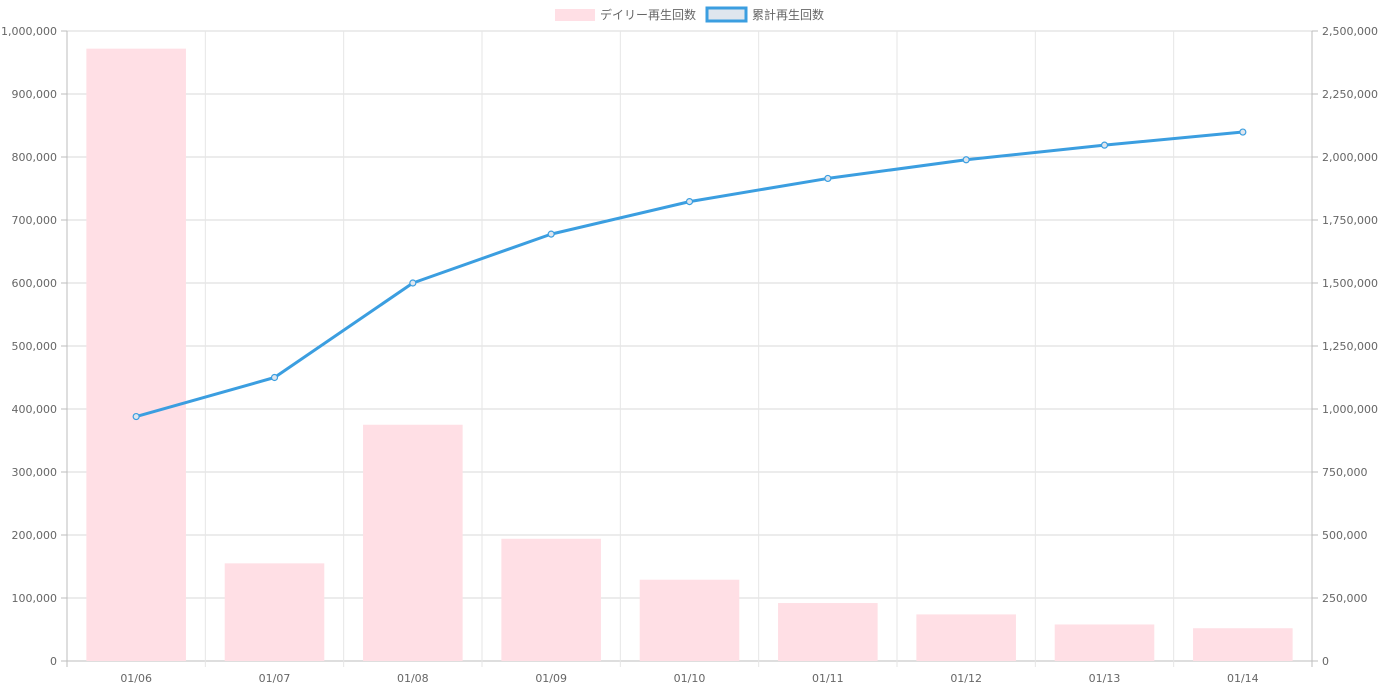  Describe the element at coordinates (35, 94) in the screenshot. I see `y-left-tick-label: 900,000` at that location.